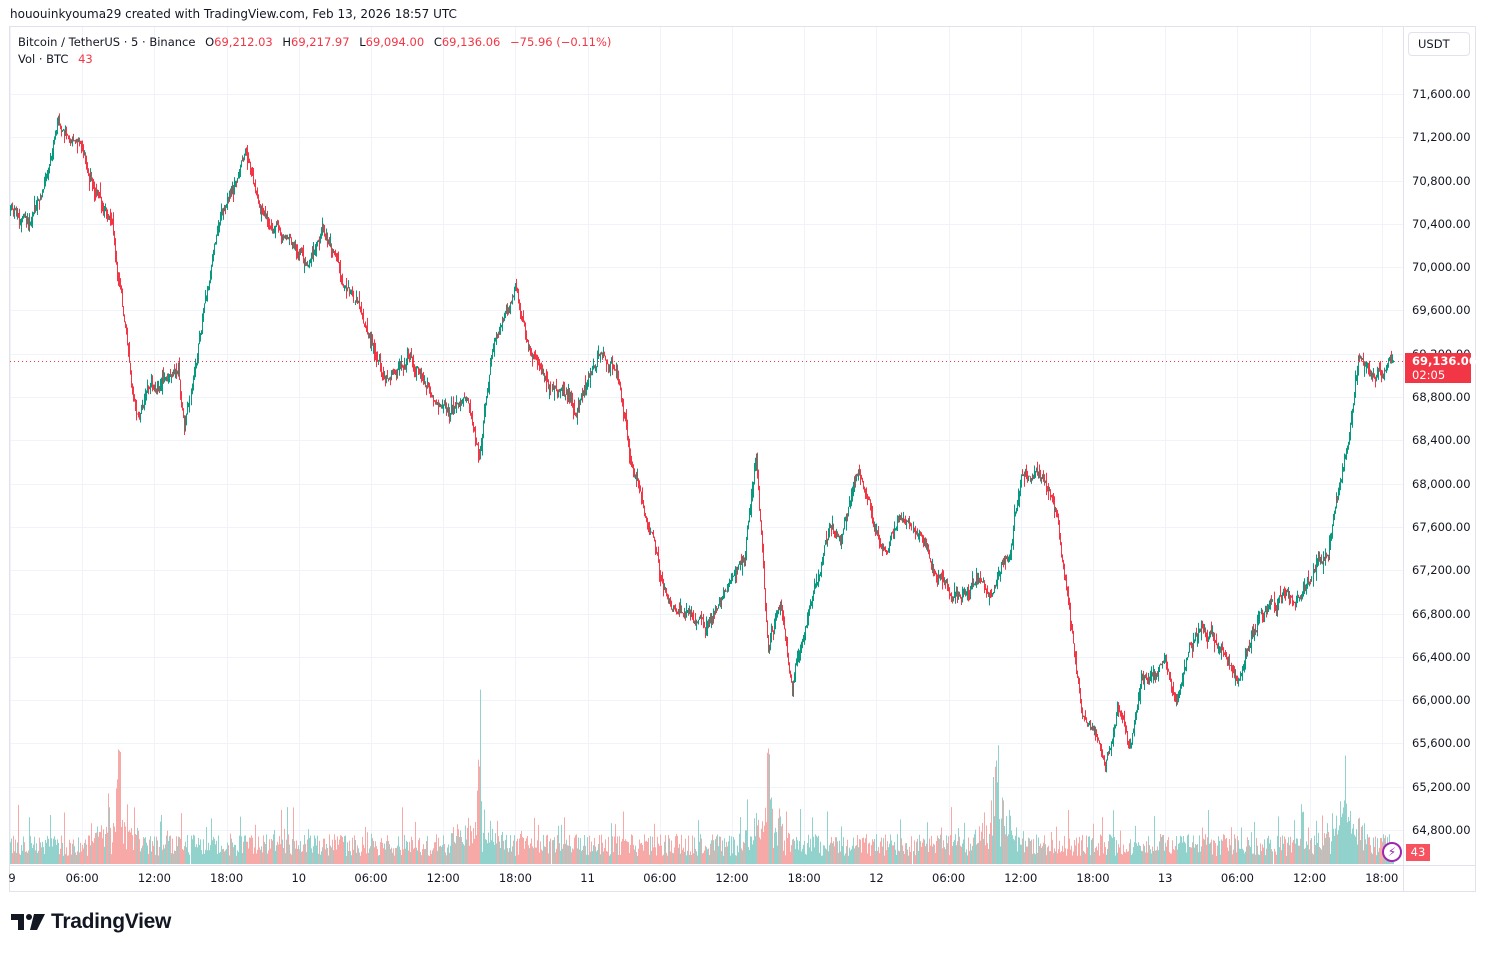 This screenshot has height=953, width=1486. What do you see at coordinates (243, 42) in the screenshot?
I see `open-value: 69,212.03` at bounding box center [243, 42].